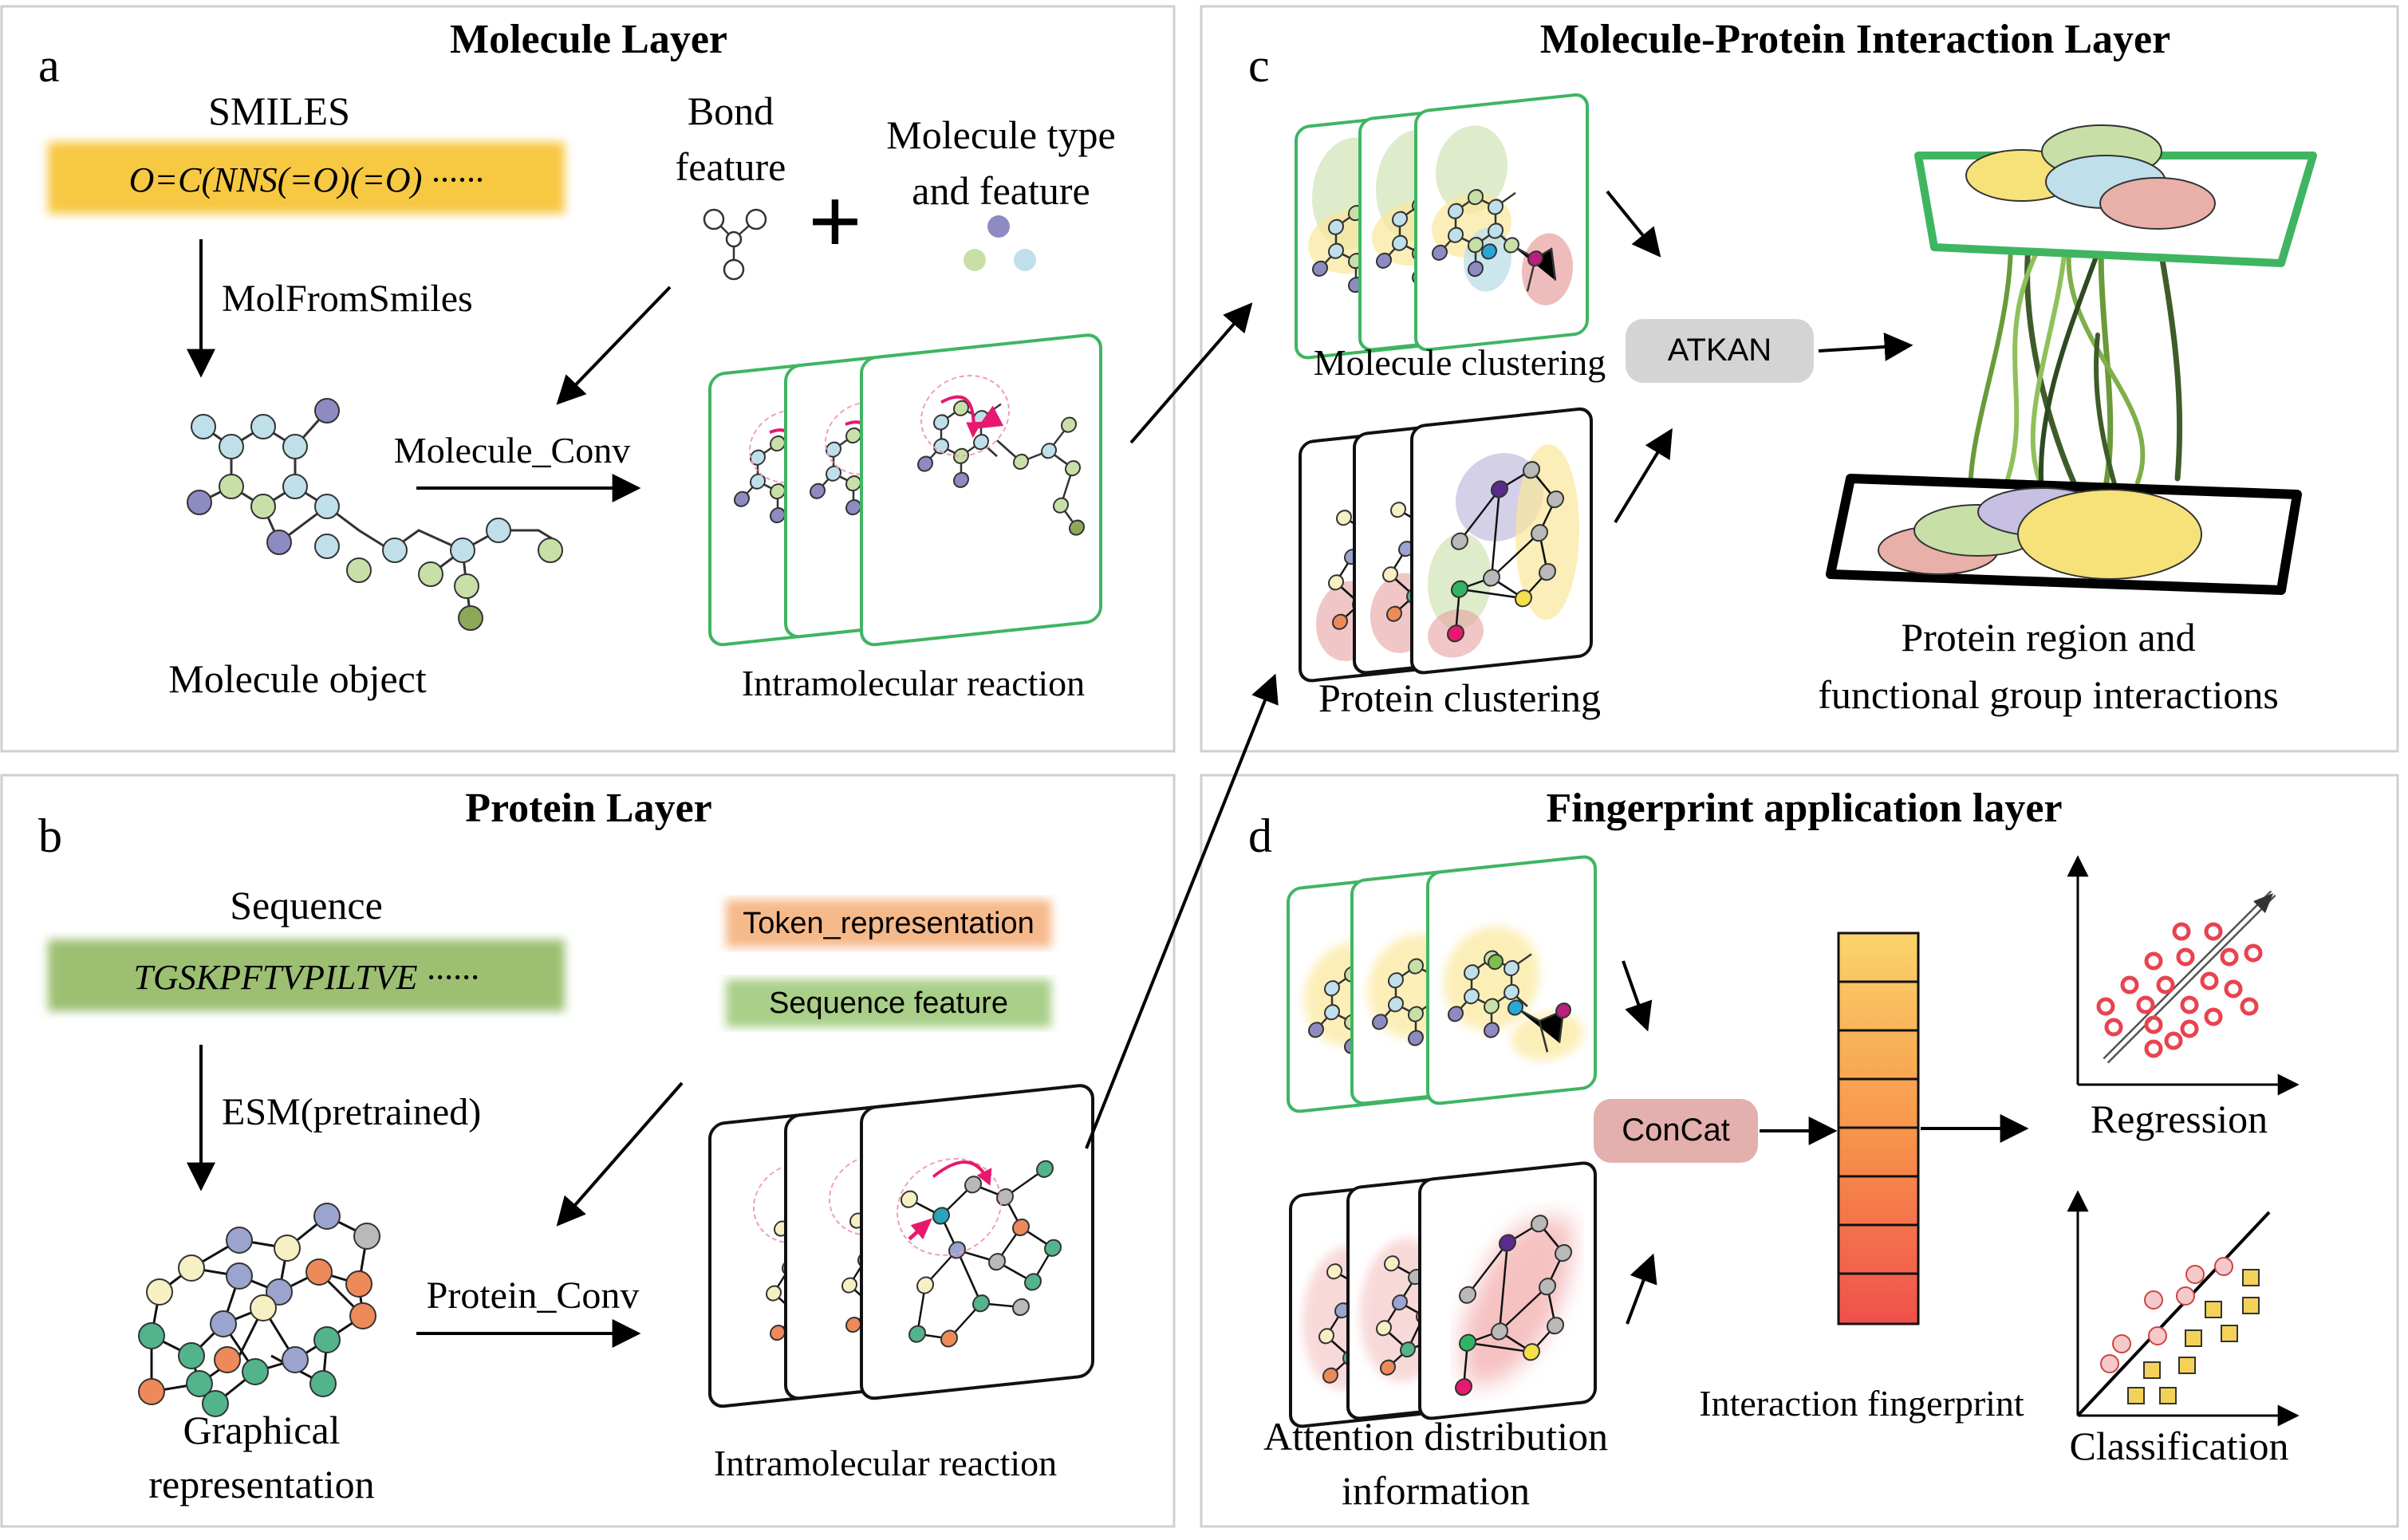 This screenshot has width=2408, height=1540. What do you see at coordinates (2183, 975) in the screenshot?
I see `regression-plot` at bounding box center [2183, 975].